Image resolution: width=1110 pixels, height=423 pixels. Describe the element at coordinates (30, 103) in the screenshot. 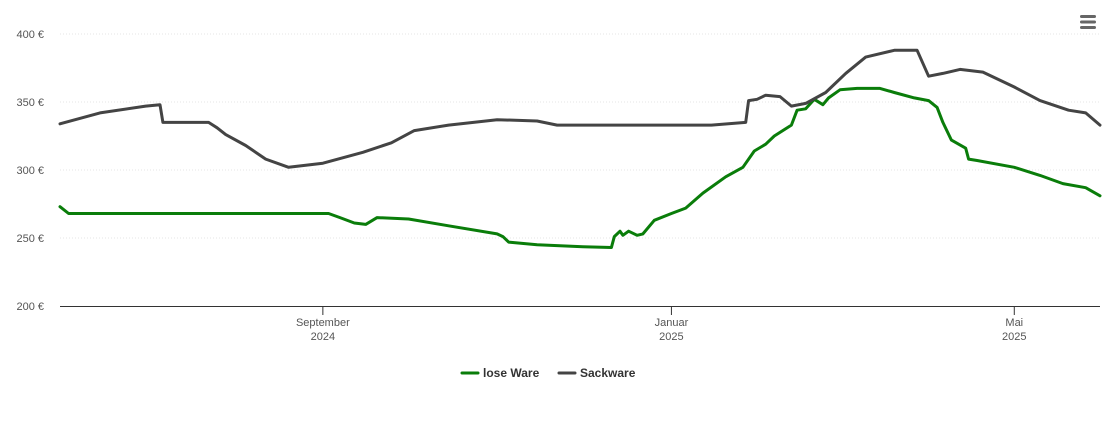

I see `y-tick-label: 350 €` at that location.